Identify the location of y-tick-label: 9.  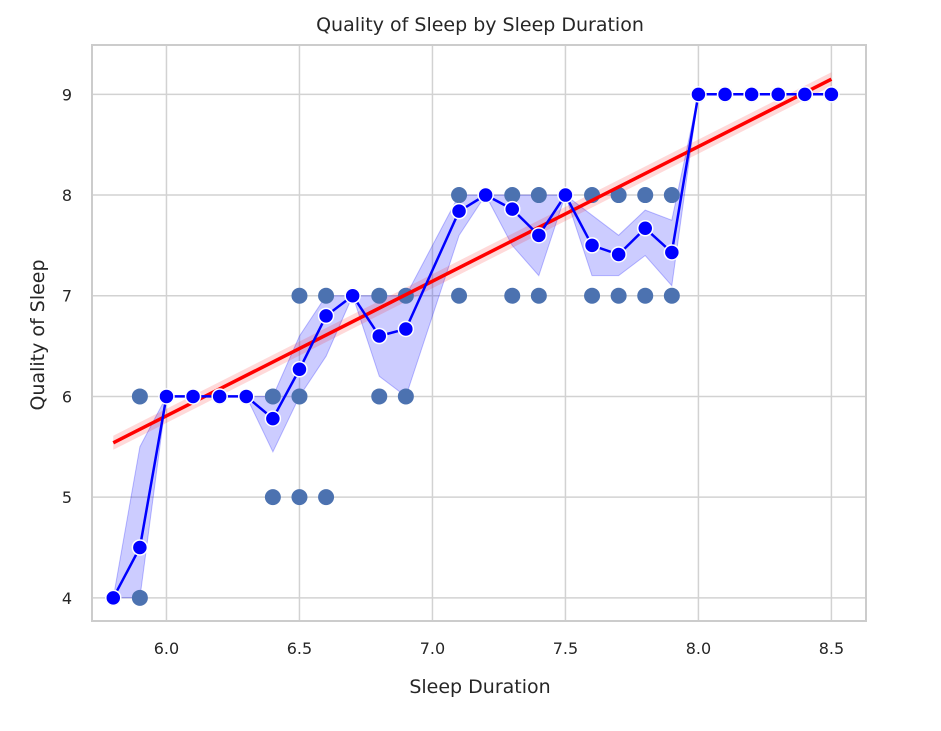
(67, 94).